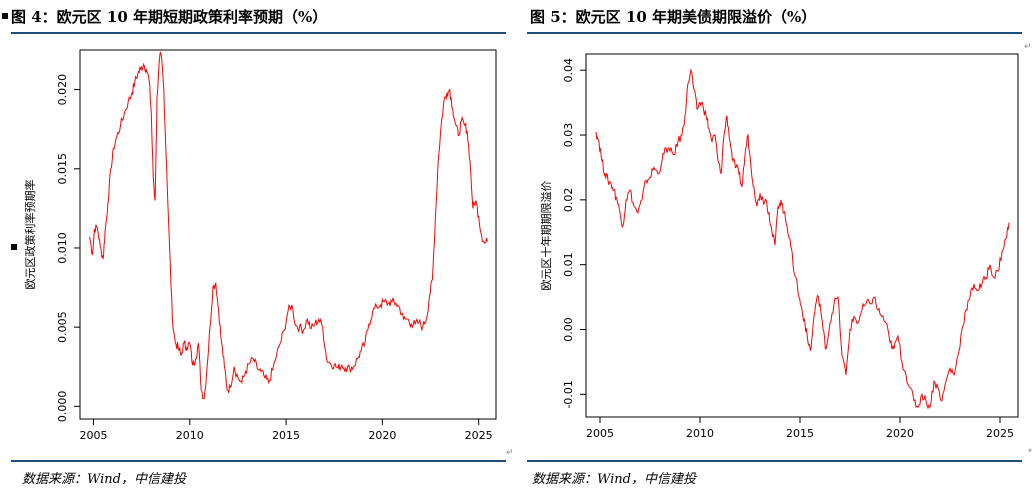 The width and height of the screenshot is (1032, 494). What do you see at coordinates (546, 236) in the screenshot?
I see `y-axis-label: 欧元区十年期期限溢价` at bounding box center [546, 236].